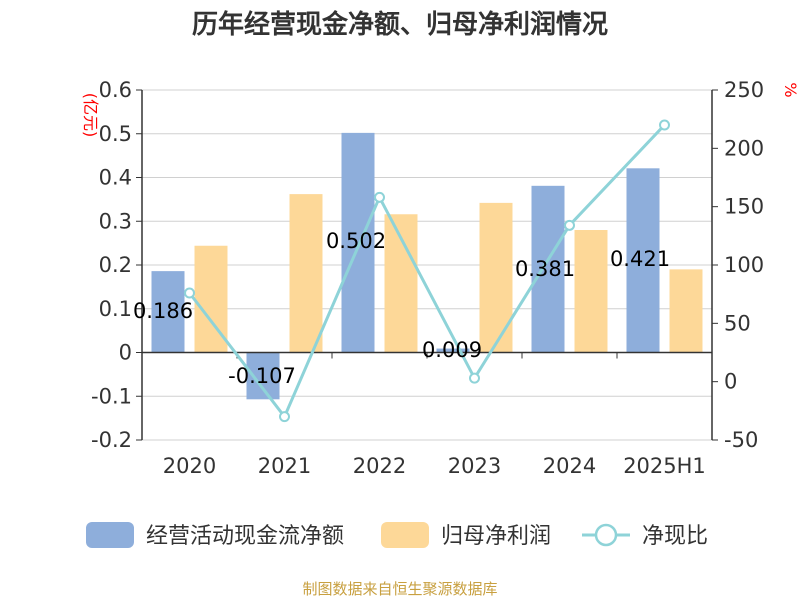 The image size is (800, 600). Describe the element at coordinates (115, 90) in the screenshot. I see `left-tick-label: 0.6` at that location.